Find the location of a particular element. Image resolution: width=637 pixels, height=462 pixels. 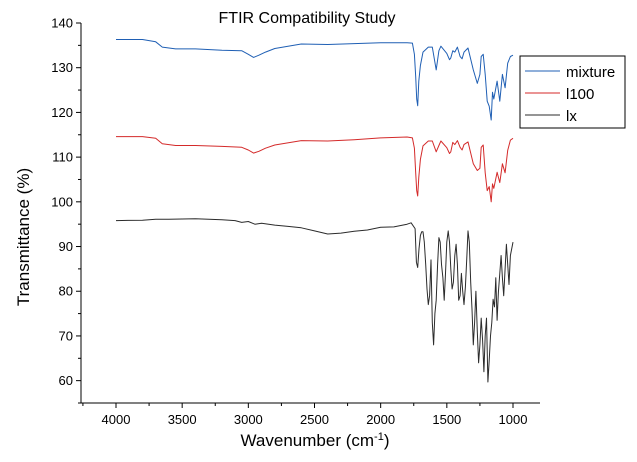

x-tick-label: 3000 is located at coordinates (248, 419).